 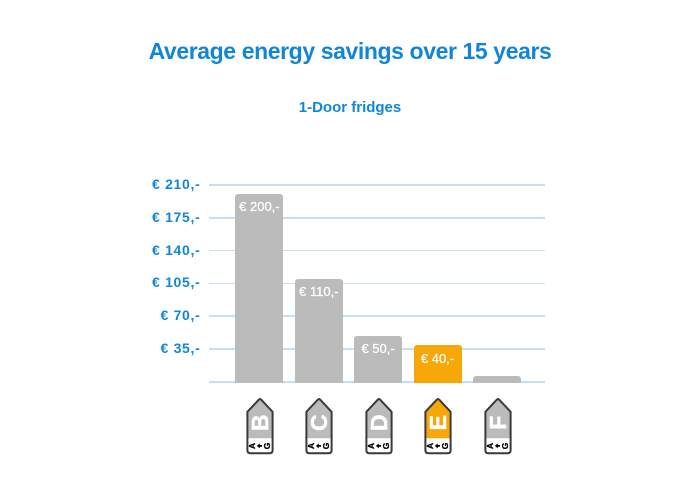 What do you see at coordinates (379, 422) in the screenshot?
I see `svg-text: D` at bounding box center [379, 422].